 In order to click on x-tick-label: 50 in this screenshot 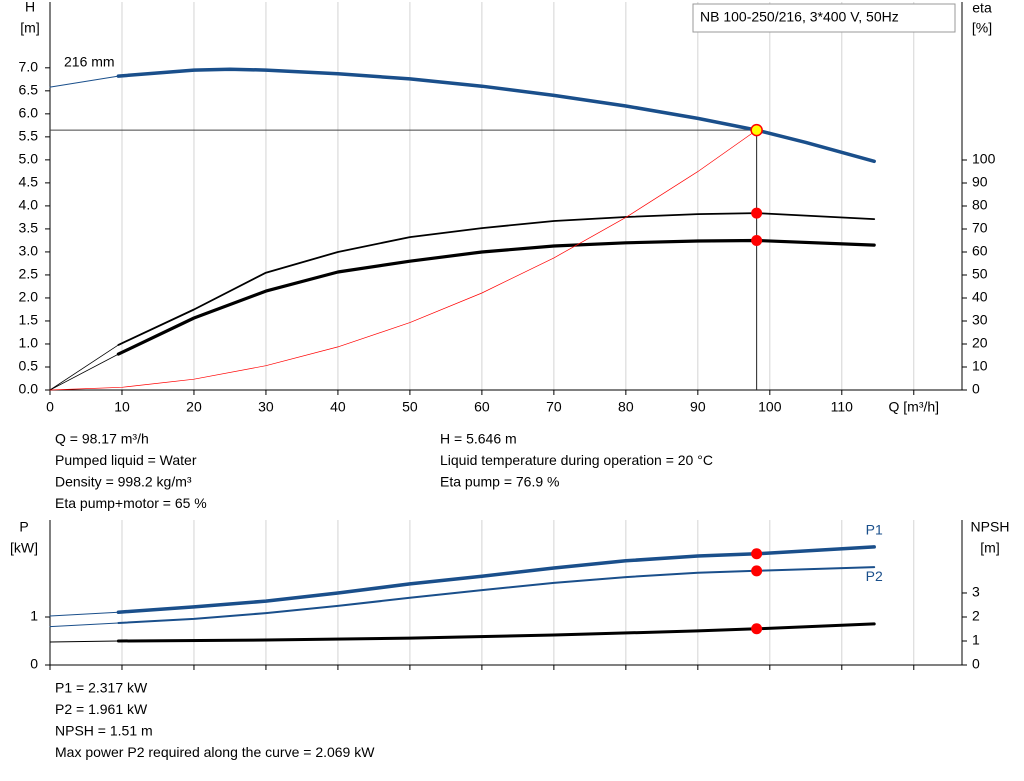, I will do `click(410, 407)`.